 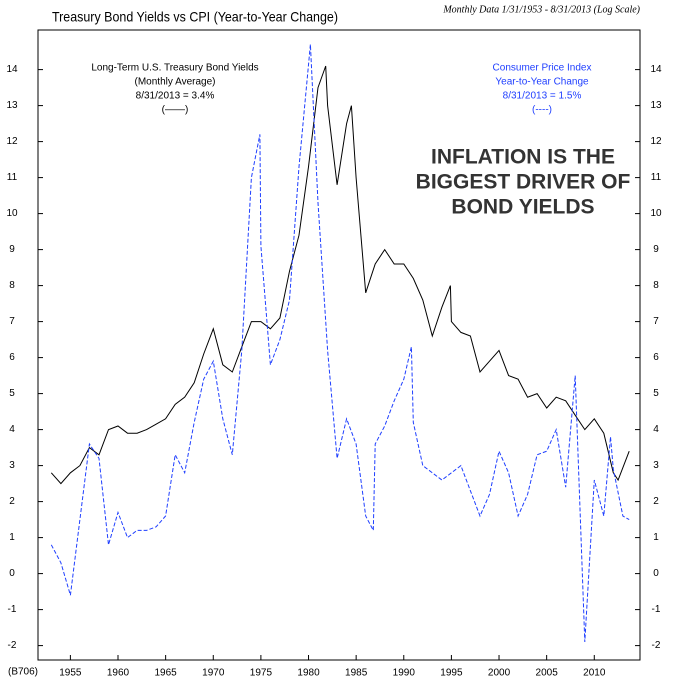 What do you see at coordinates (656, 105) in the screenshot?
I see `y2-tick-label: 13` at bounding box center [656, 105].